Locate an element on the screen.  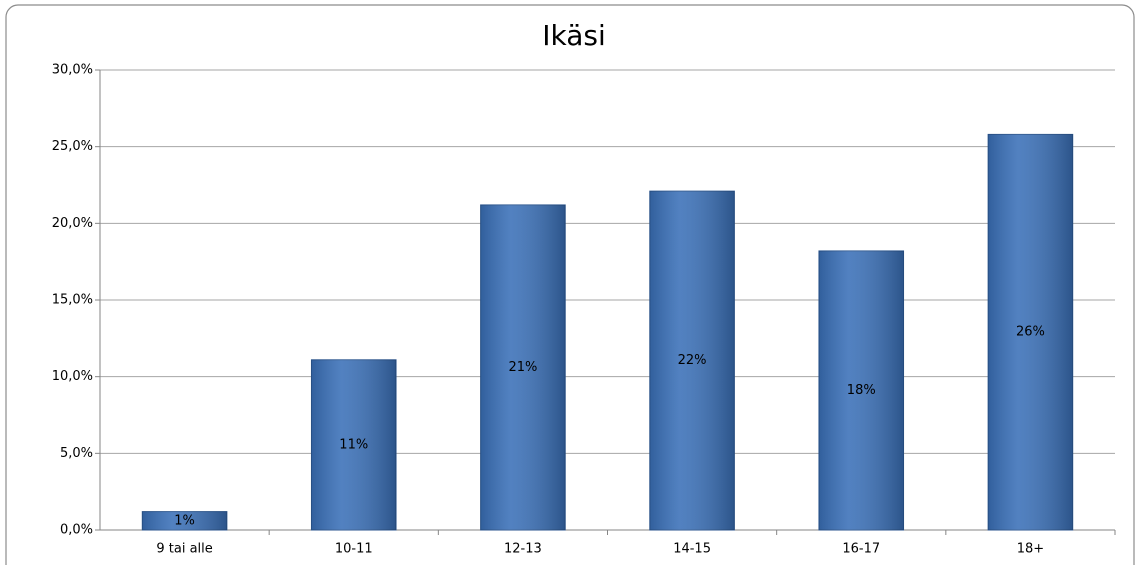
x-tick-label: 9 tai alle is located at coordinates (184, 549).